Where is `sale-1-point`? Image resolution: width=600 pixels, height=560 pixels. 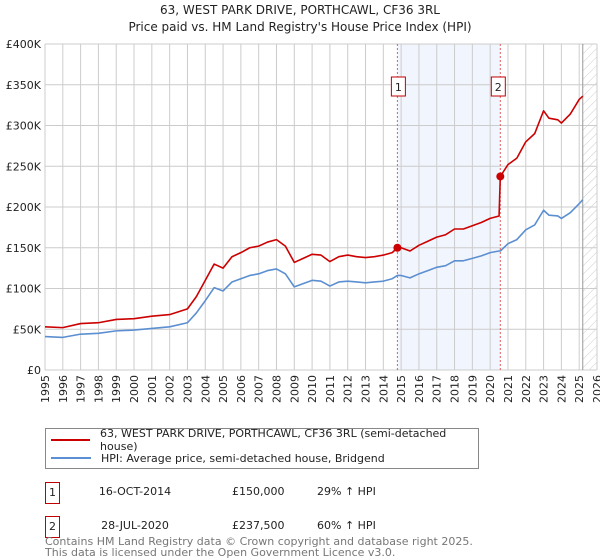 sale-1-point is located at coordinates (397, 247).